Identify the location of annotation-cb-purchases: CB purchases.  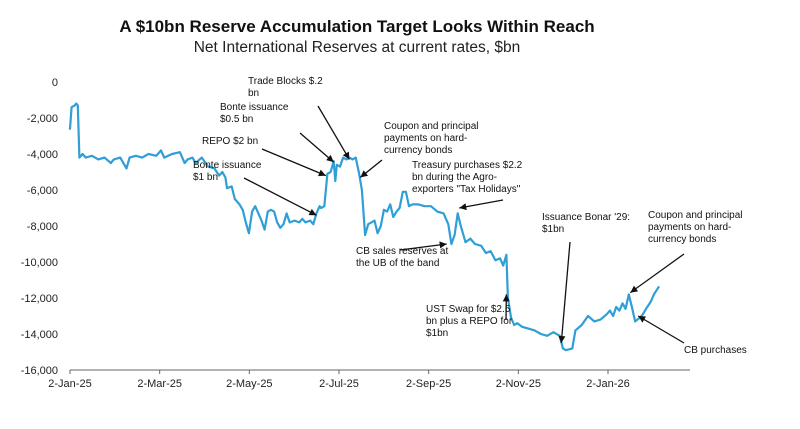
(715, 350).